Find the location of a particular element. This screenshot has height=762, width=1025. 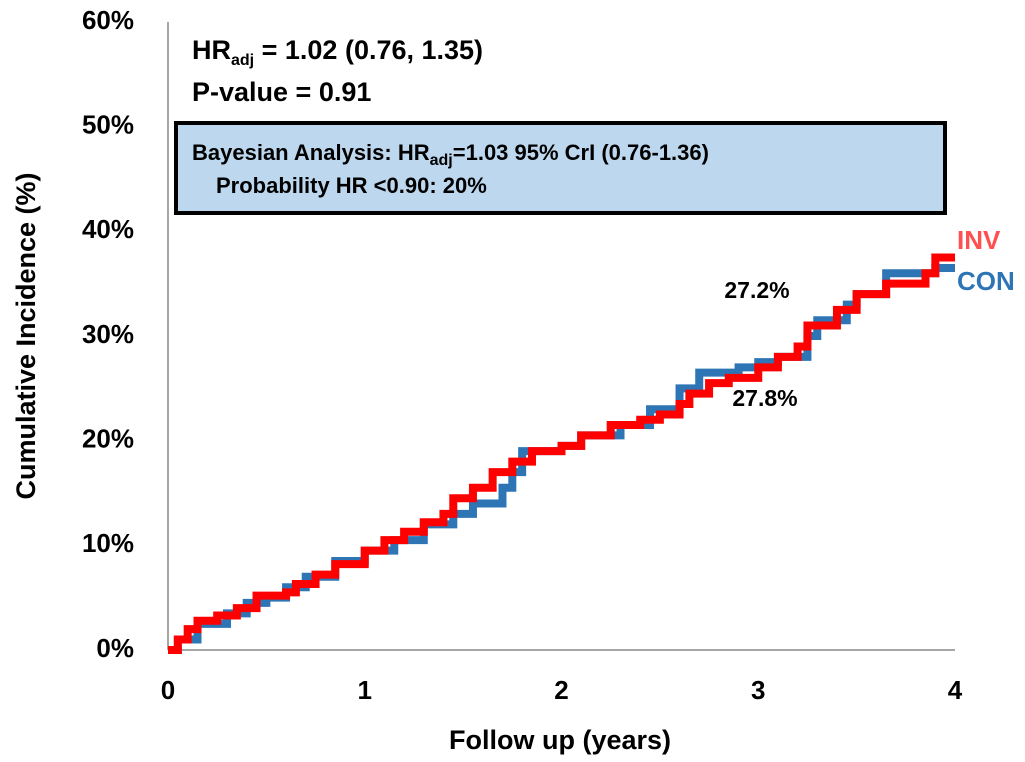

hr-rest: = 1.02 (0.76, 1.35) is located at coordinates (368, 50).